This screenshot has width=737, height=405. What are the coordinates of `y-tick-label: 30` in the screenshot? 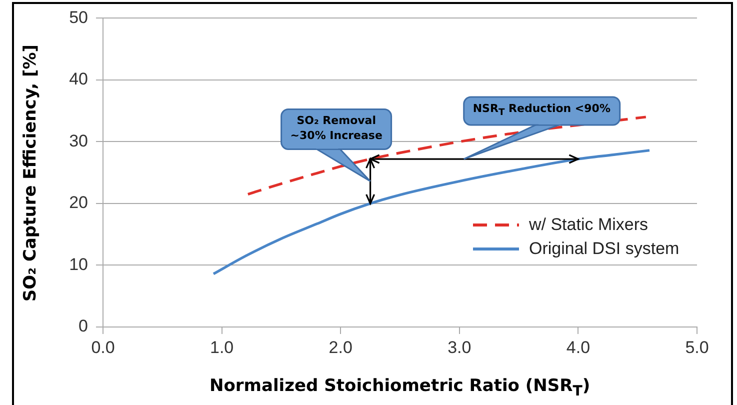 It's located at (78, 140).